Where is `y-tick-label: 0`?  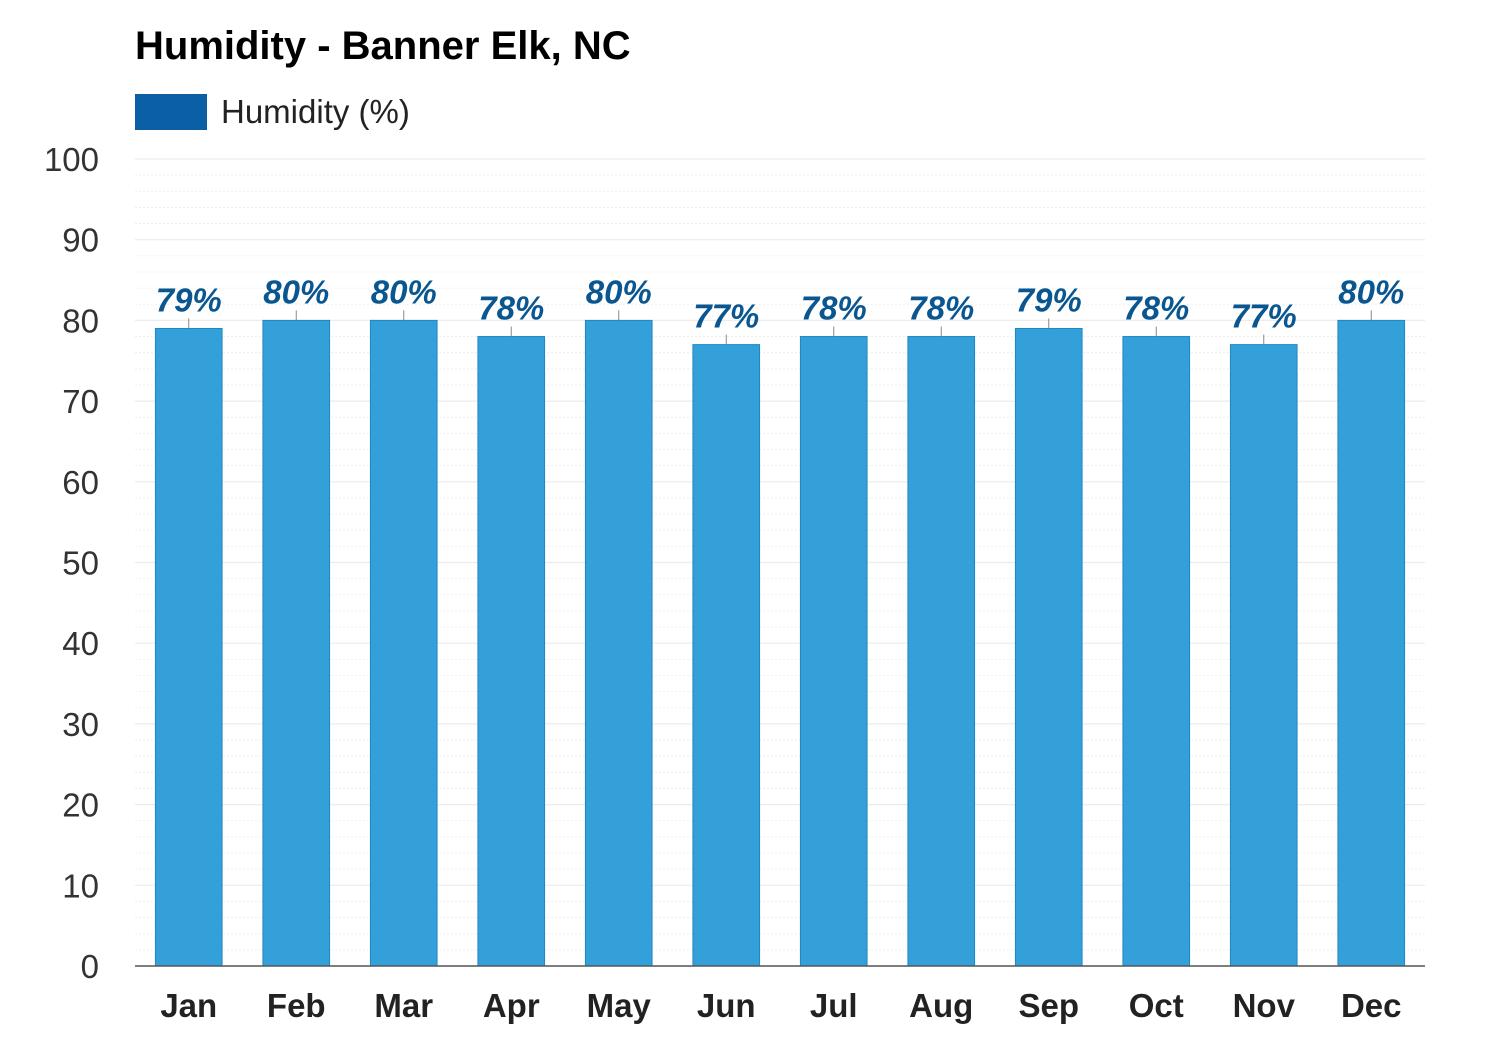 y-tick-label: 0 is located at coordinates (90, 966).